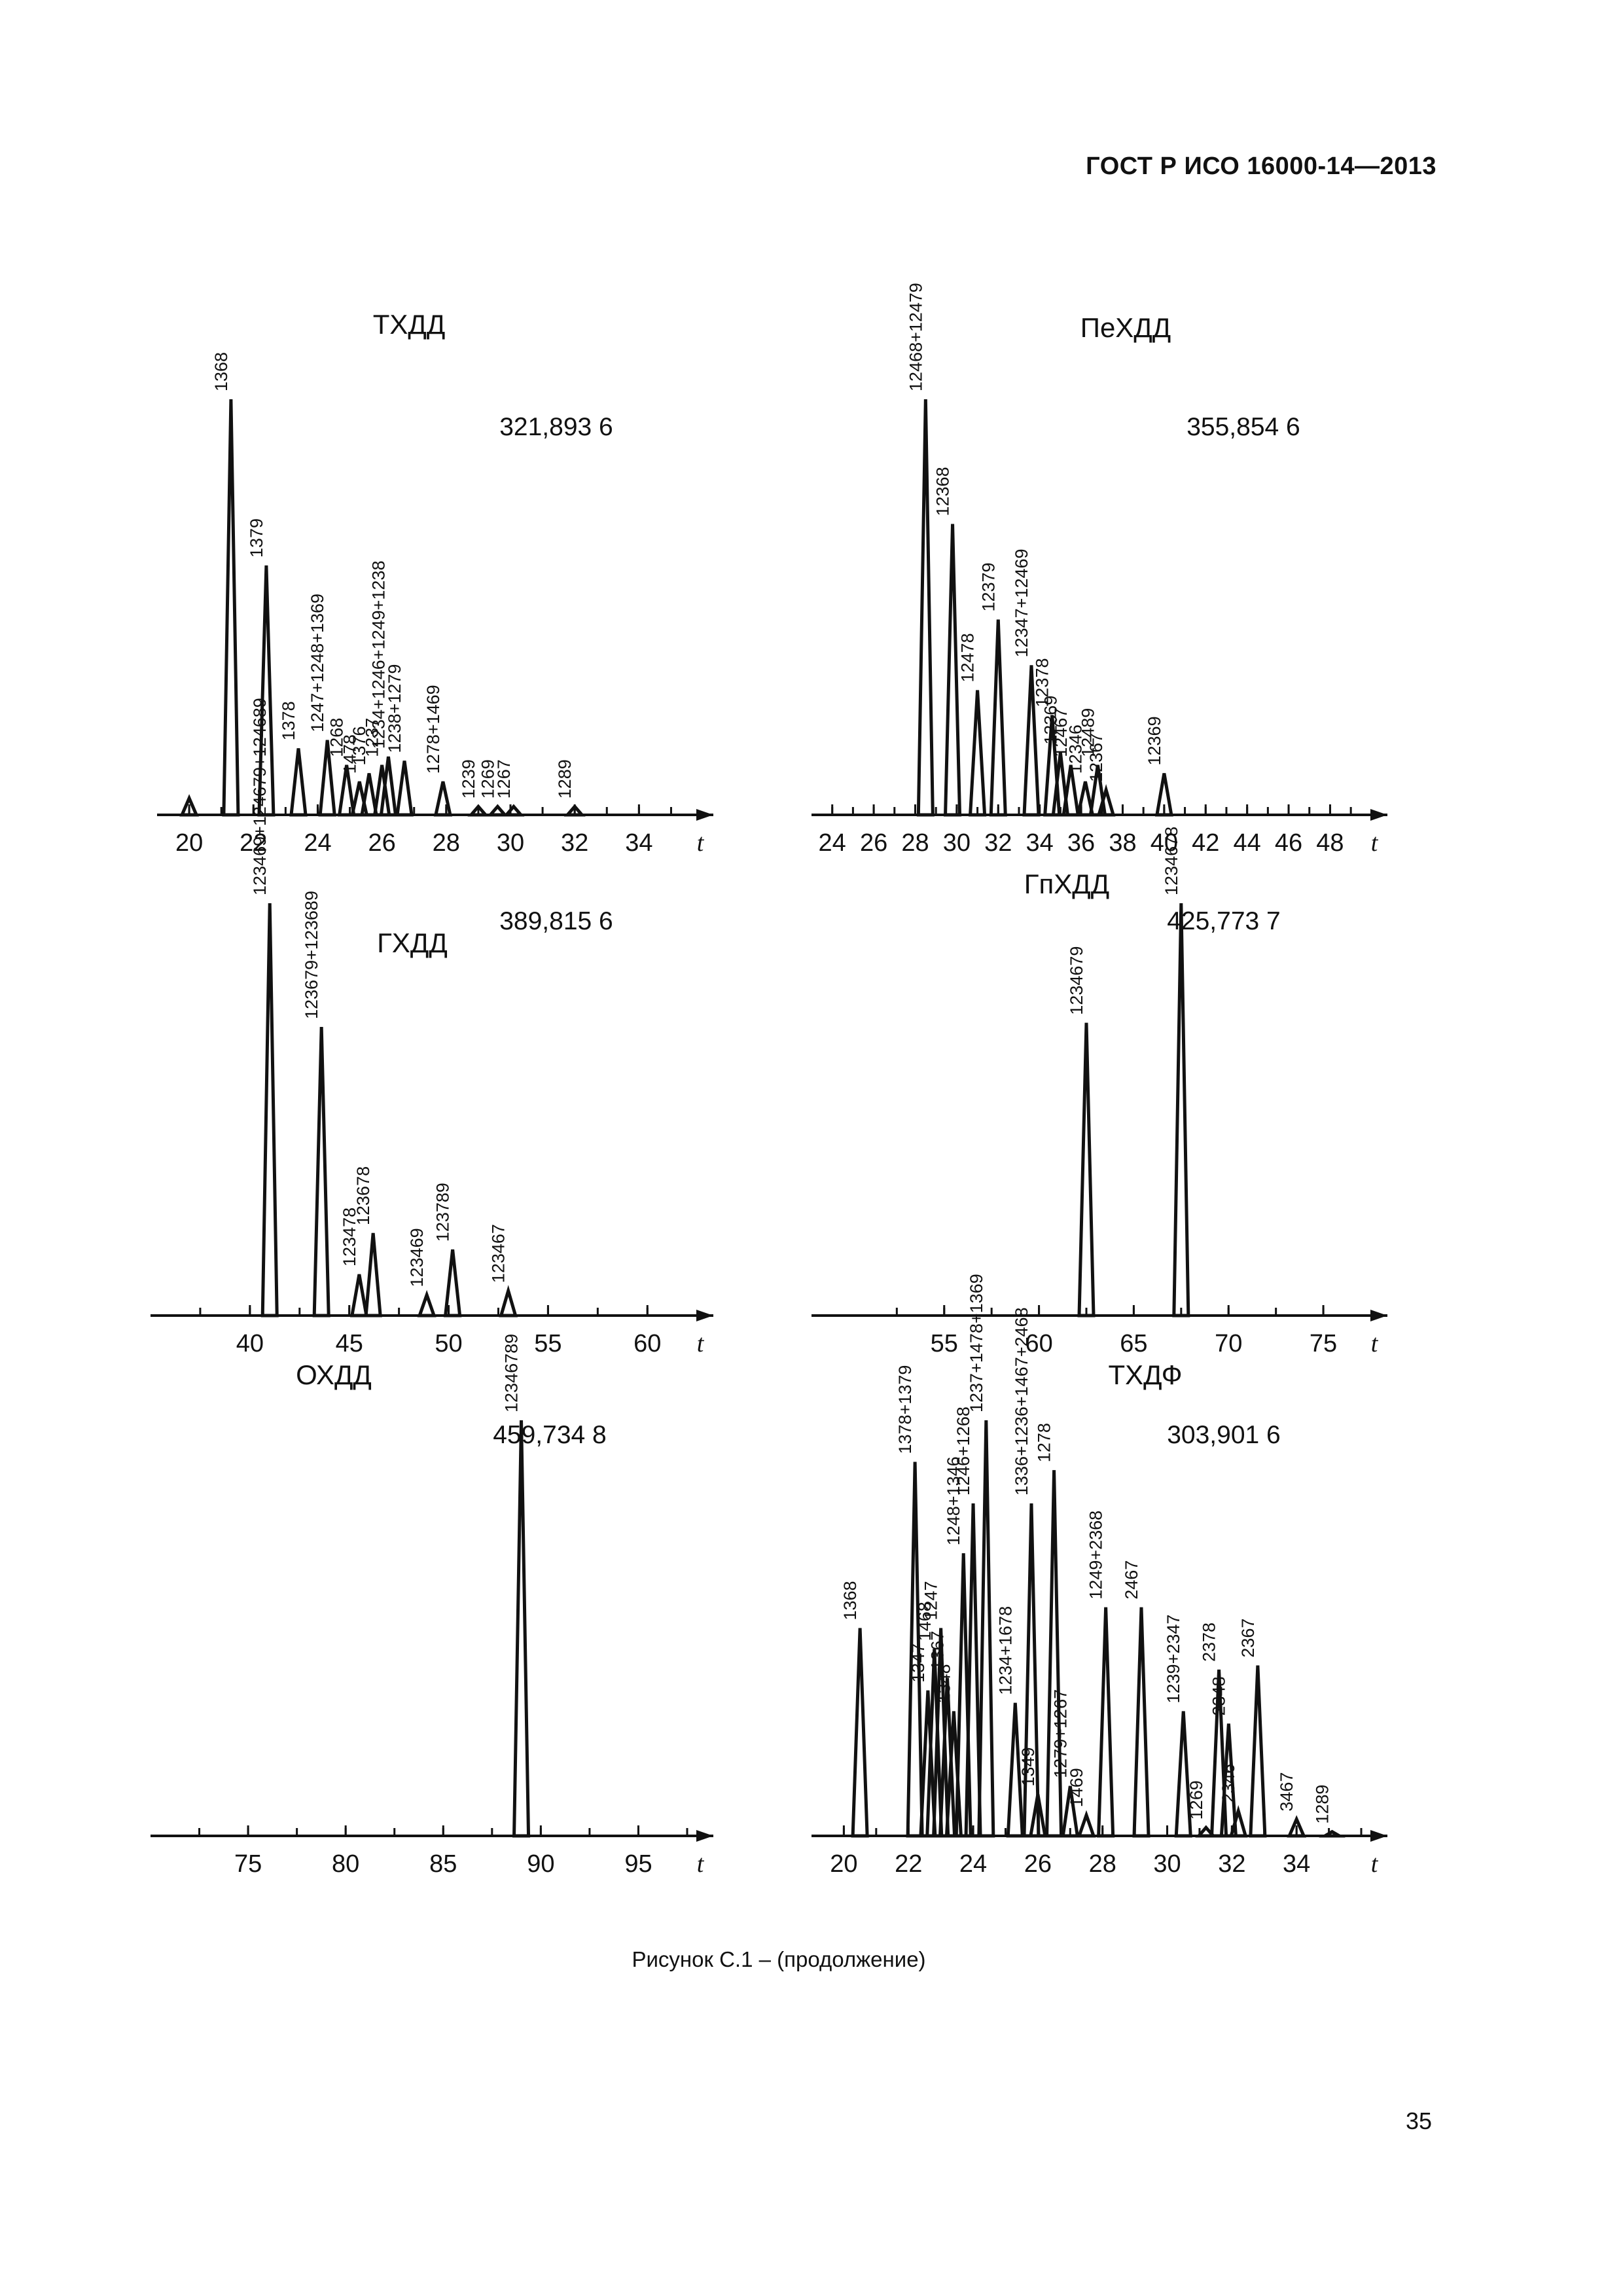  Describe the element at coordinates (1145, 1374) in the screenshot. I see `chart-title: ТХДФ` at that location.